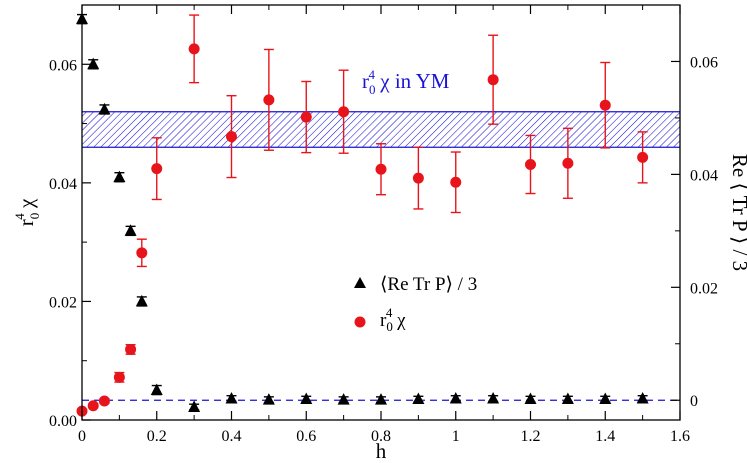 The height and width of the screenshot is (463, 747). Describe the element at coordinates (63, 184) in the screenshot. I see `y-left-tick-label: 0.04` at that location.